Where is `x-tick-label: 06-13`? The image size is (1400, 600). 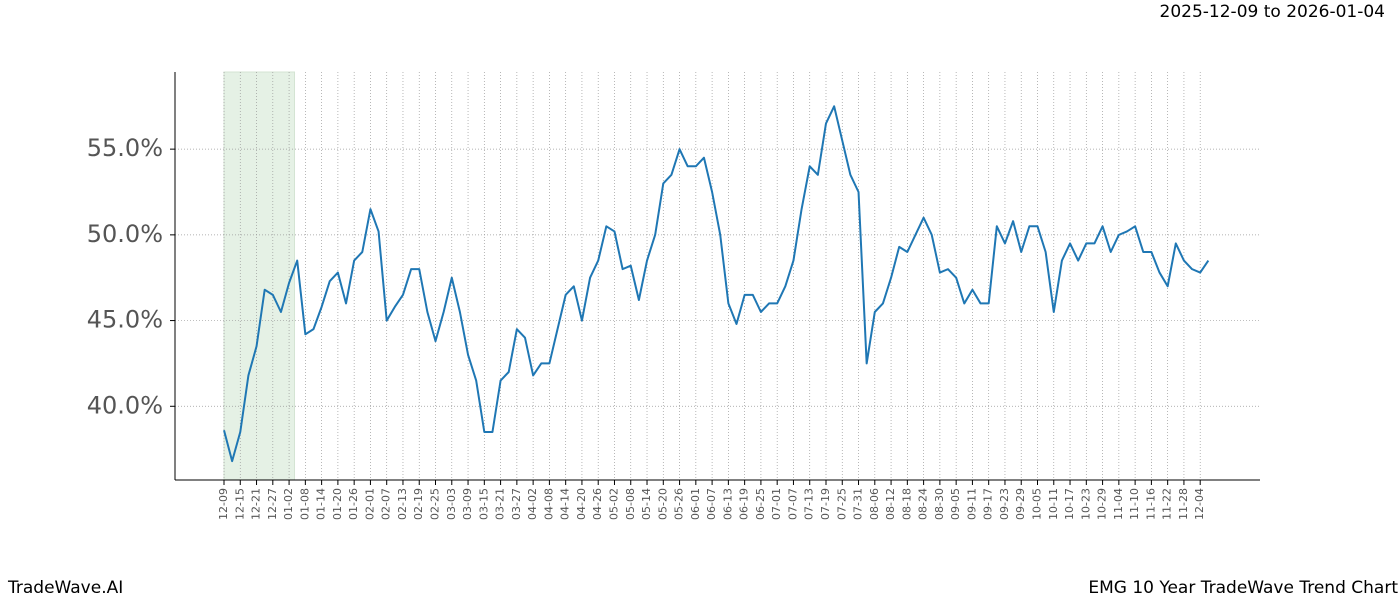
x-tick-label: 06-13 is located at coordinates (727, 504).